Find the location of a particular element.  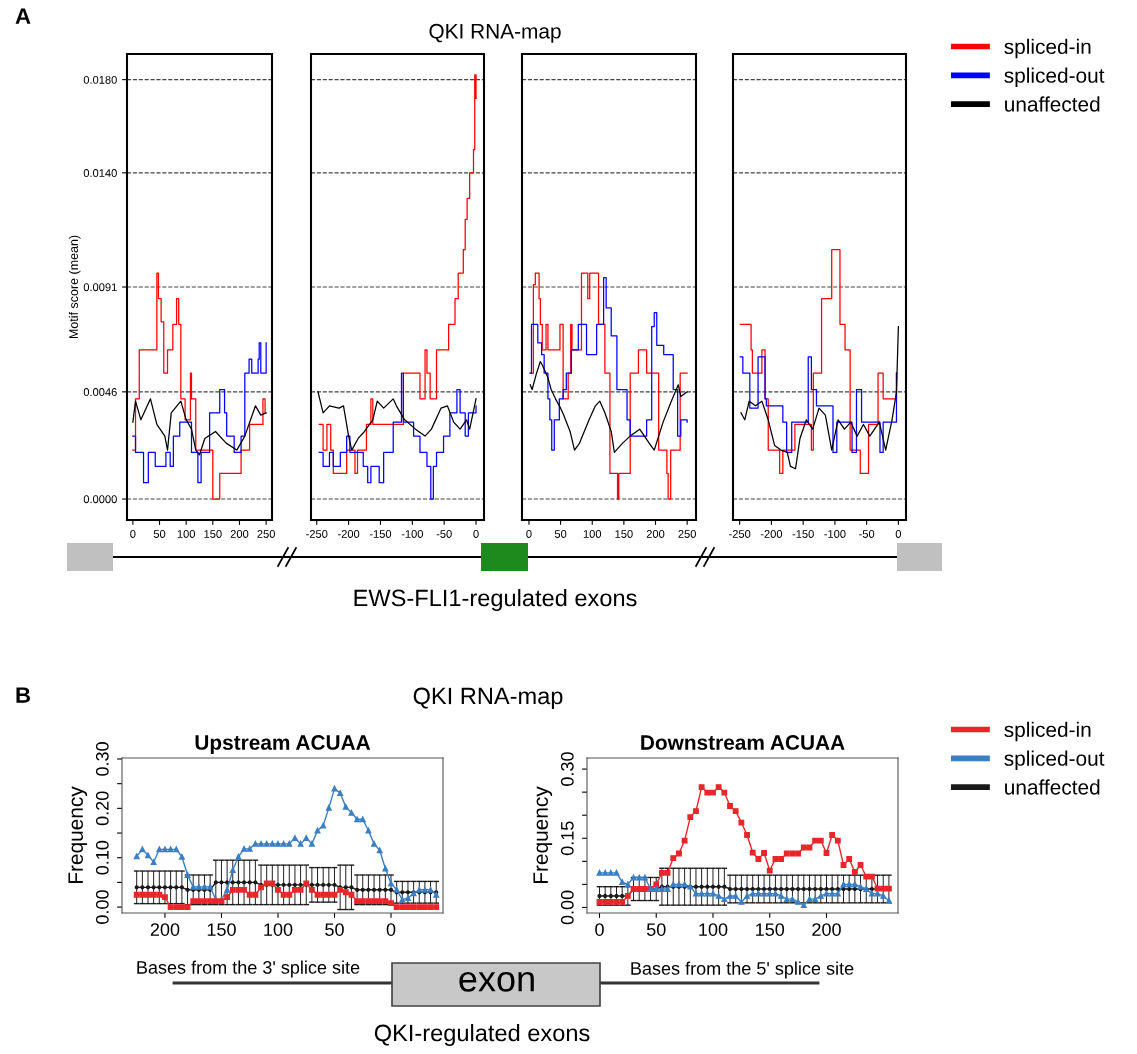

y-tick-label: 0.10 is located at coordinates (102, 857).